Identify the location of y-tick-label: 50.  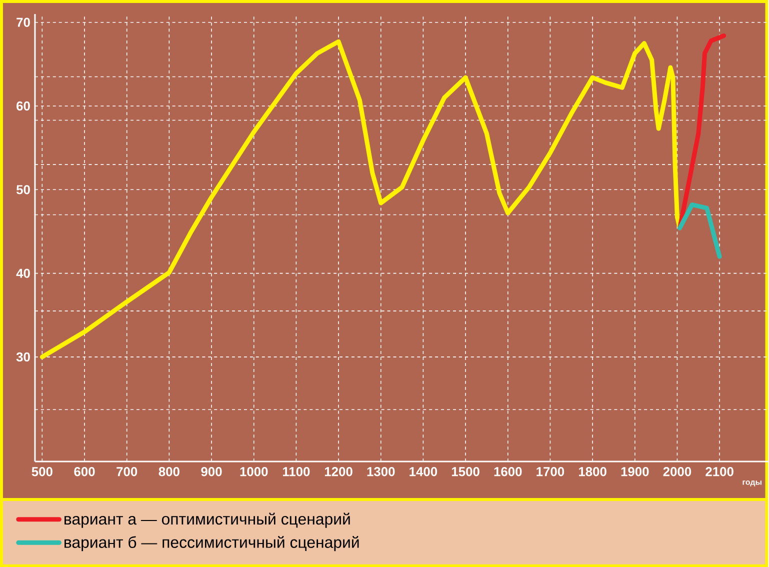
(23, 189).